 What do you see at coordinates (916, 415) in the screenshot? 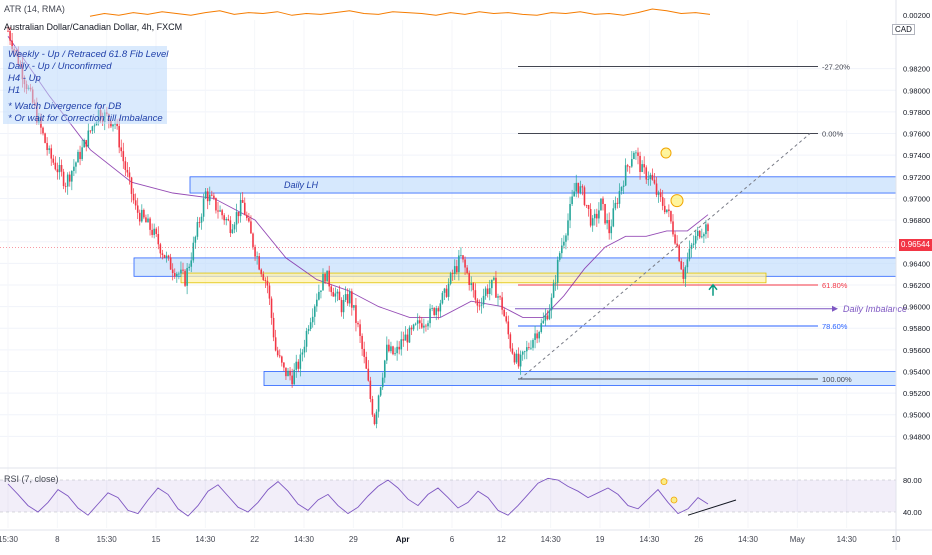
I see `y-tick-label: 0.95000` at bounding box center [916, 415].